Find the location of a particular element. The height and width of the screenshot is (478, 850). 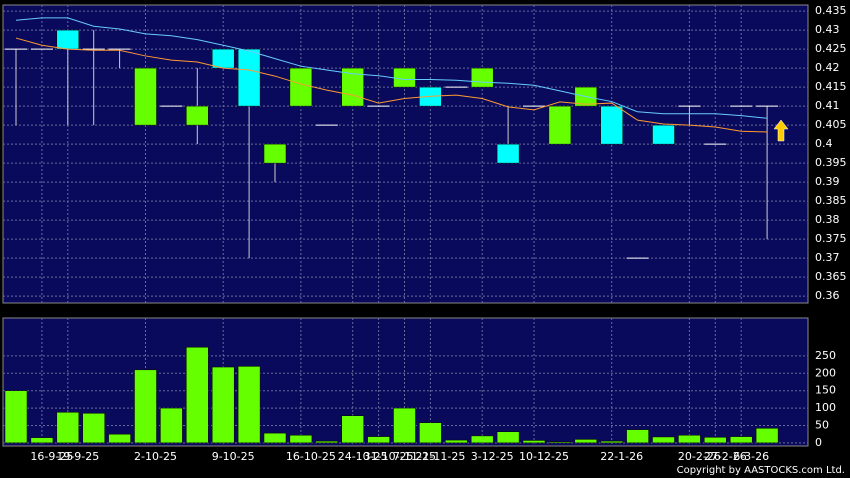

y-tick-label: 0.425 is located at coordinates (831, 48).